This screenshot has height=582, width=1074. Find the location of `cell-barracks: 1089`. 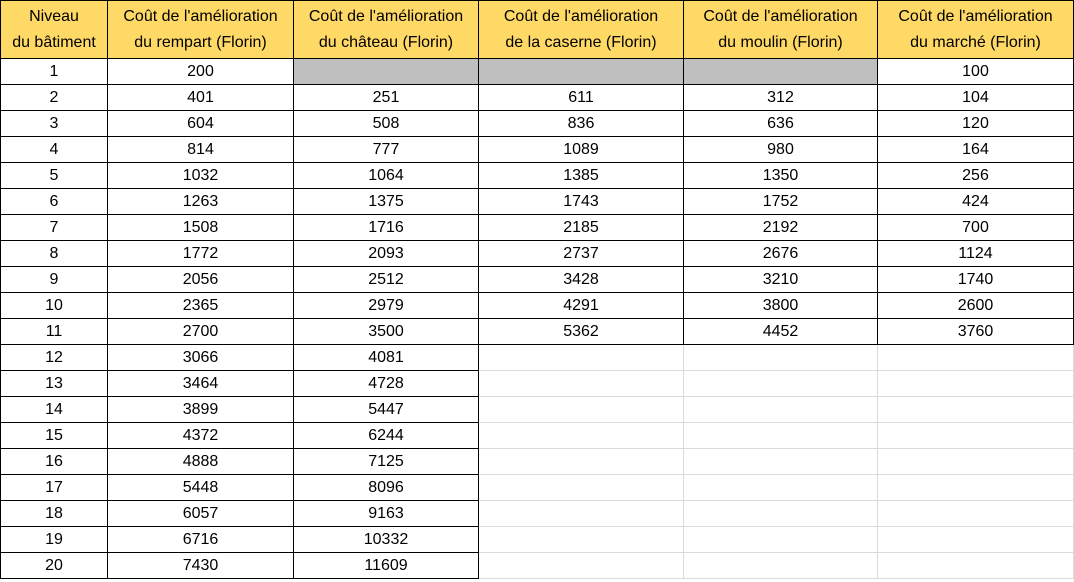

cell-barracks: 1089 is located at coordinates (581, 149).